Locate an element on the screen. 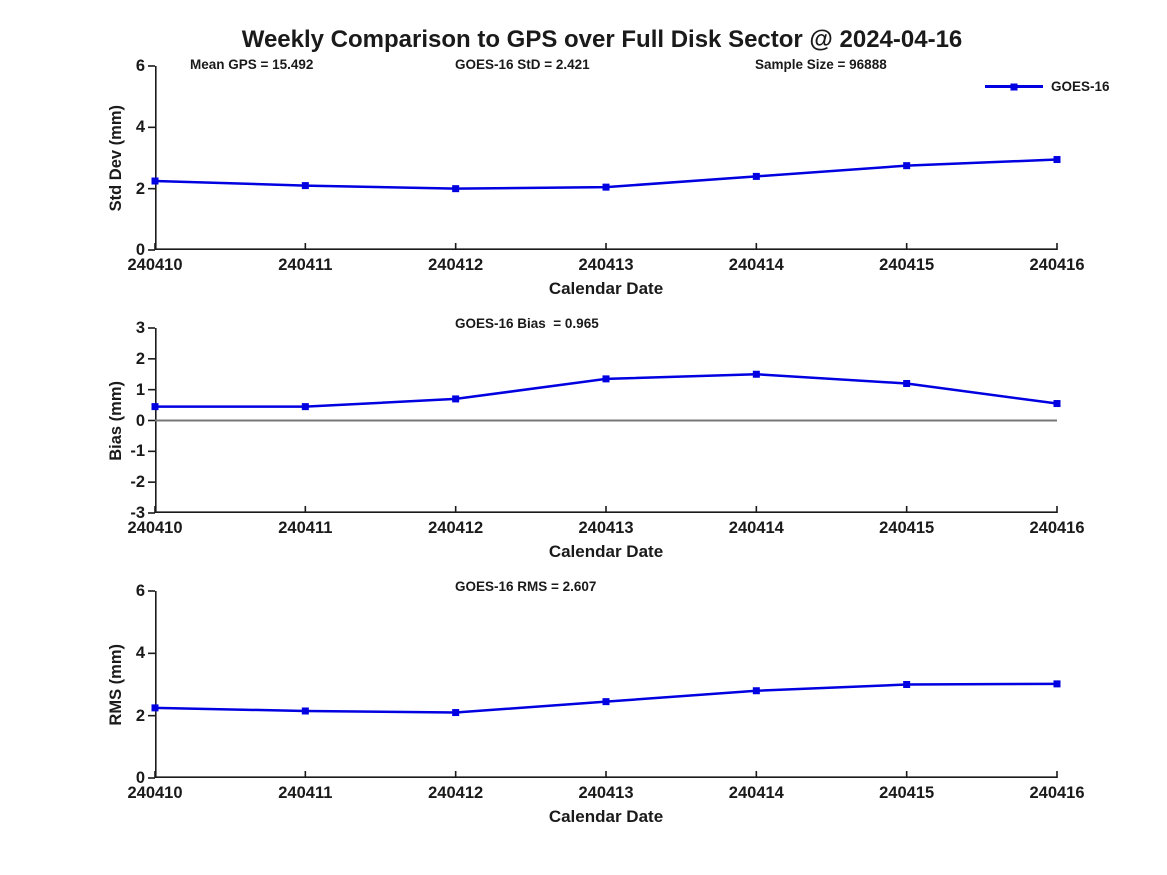 Image resolution: width=1167 pixels, height=875 pixels. legend-marker-icon is located at coordinates (1014, 86).